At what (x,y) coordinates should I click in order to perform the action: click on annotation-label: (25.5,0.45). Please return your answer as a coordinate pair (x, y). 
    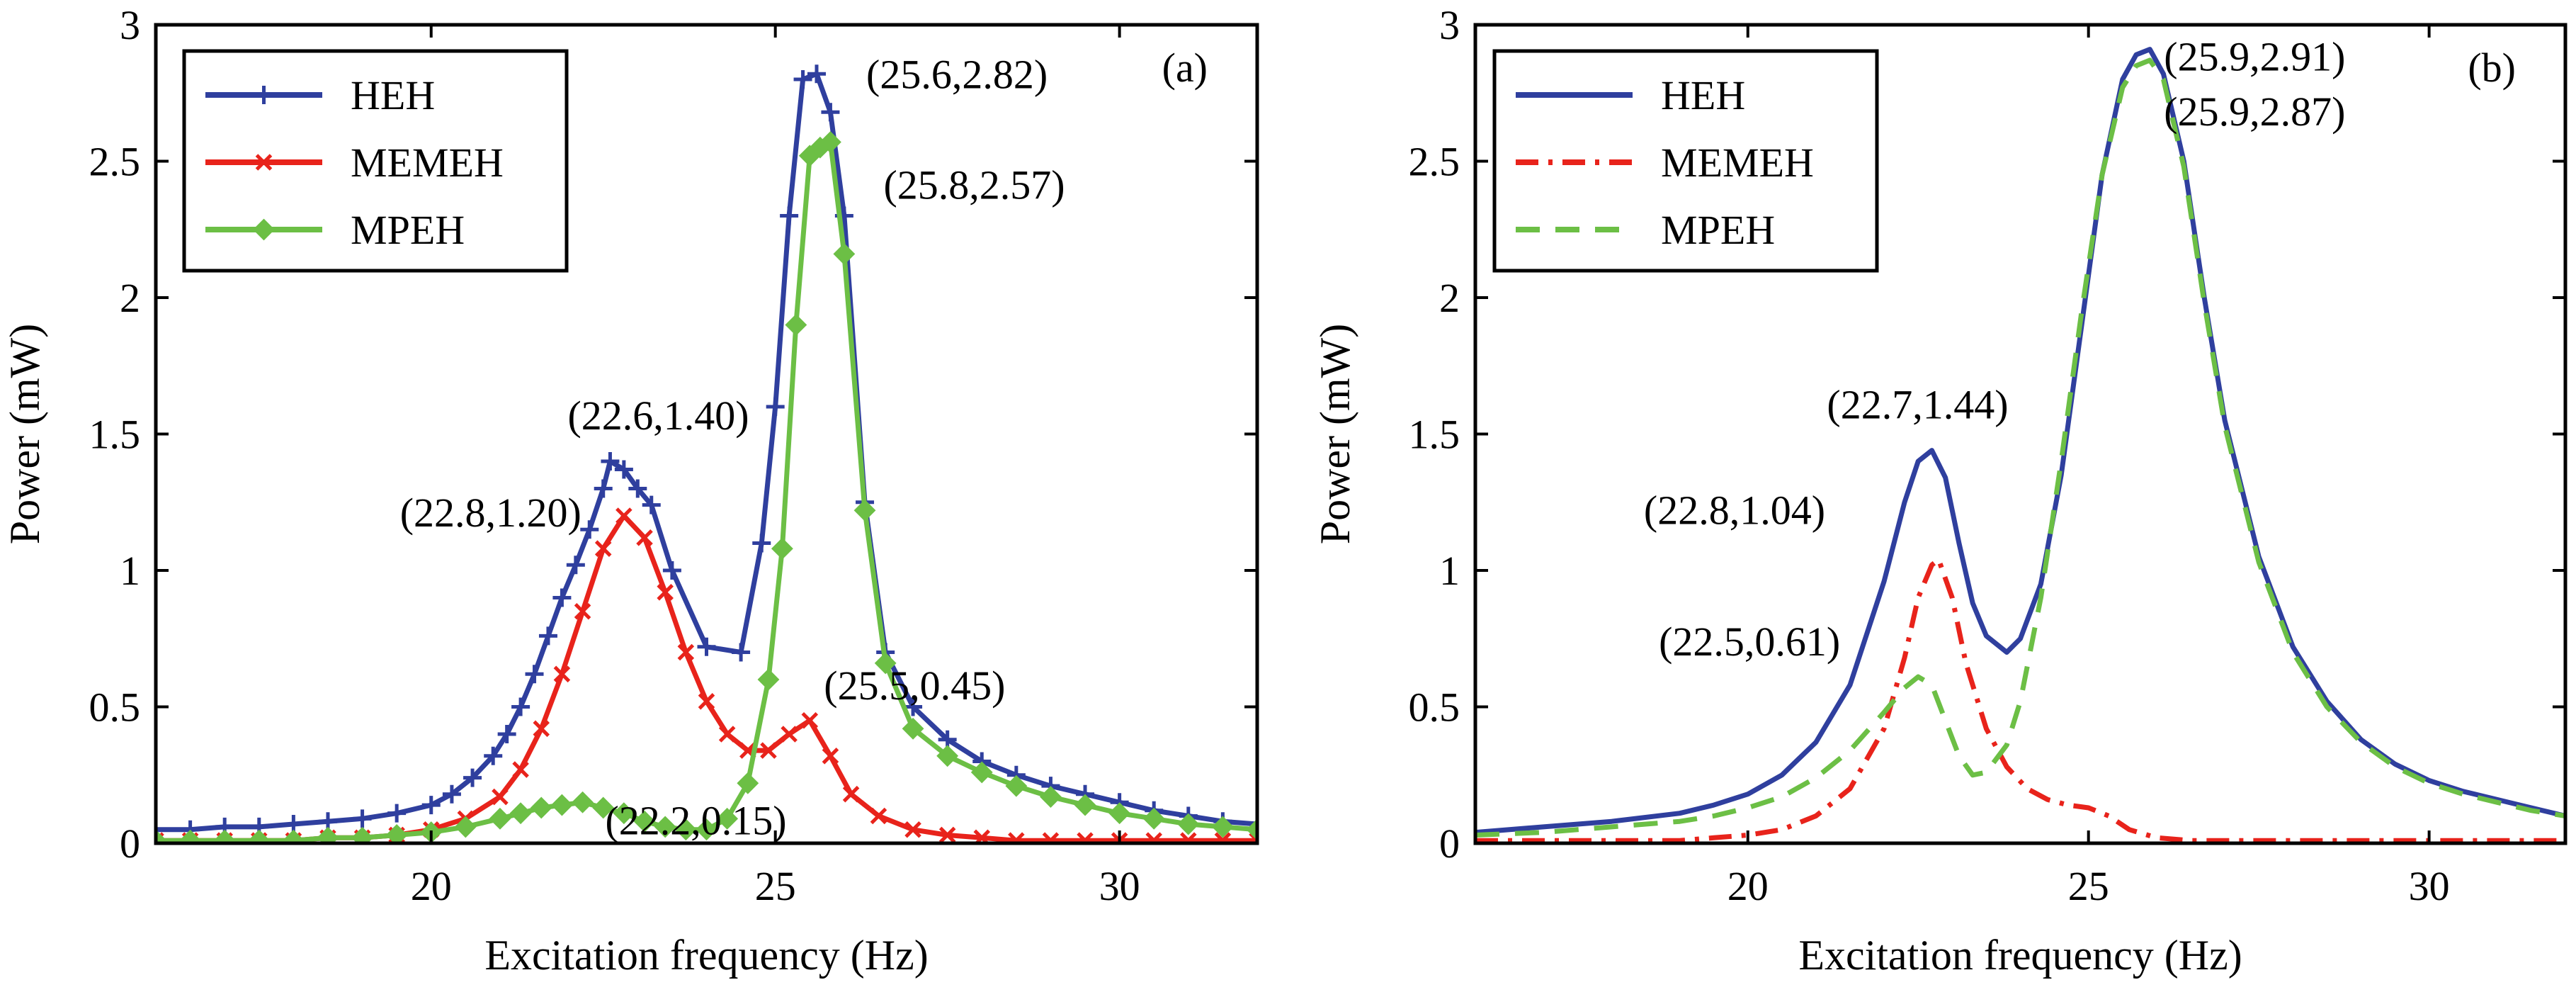
    Looking at the image, I should click on (914, 686).